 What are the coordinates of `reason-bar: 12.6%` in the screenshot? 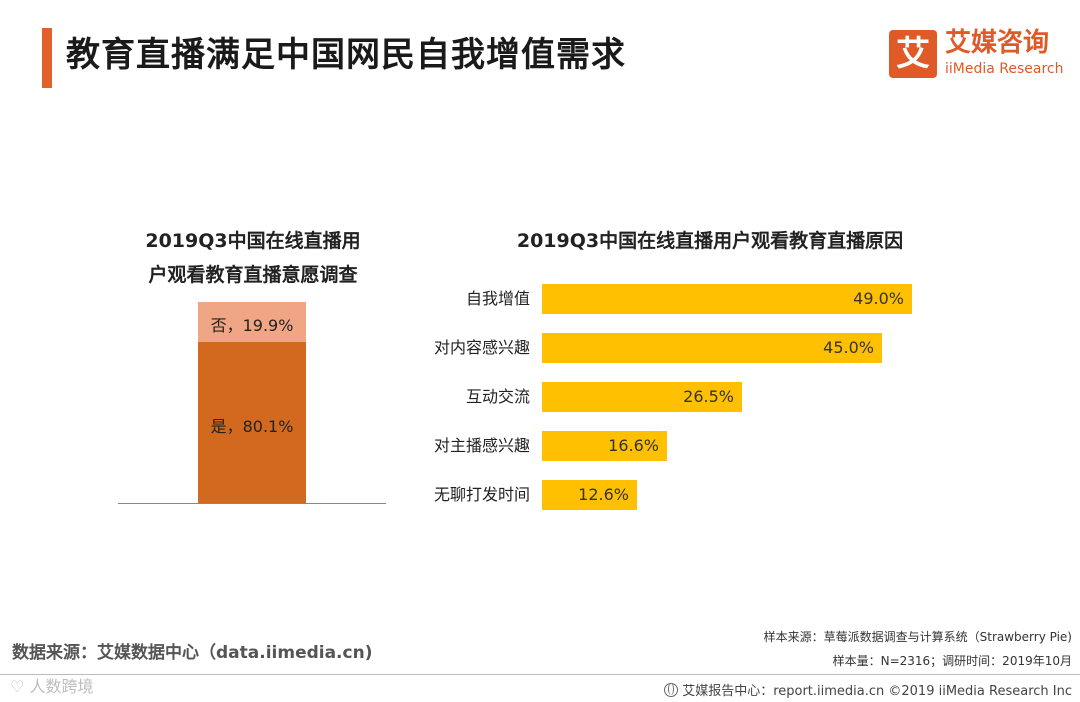 It's located at (589, 495).